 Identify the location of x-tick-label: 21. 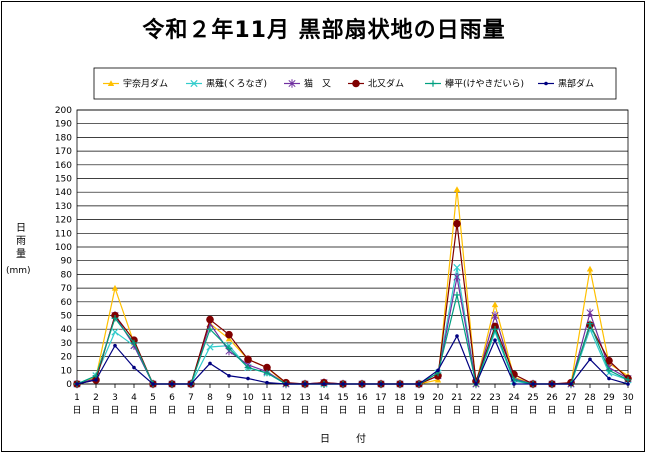
(456, 398).